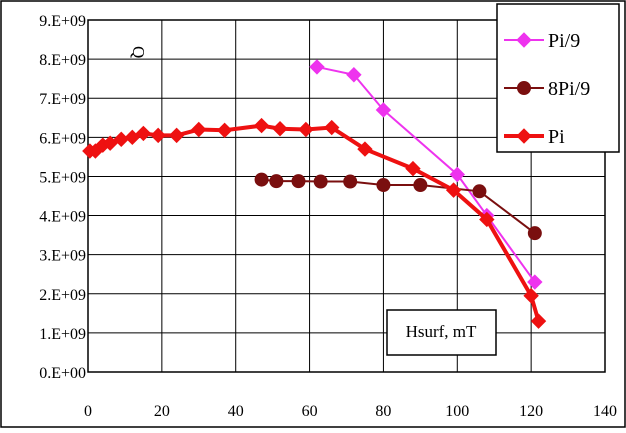 The width and height of the screenshot is (626, 433). What do you see at coordinates (383, 411) in the screenshot?
I see `x-tick-label-4: 80` at bounding box center [383, 411].